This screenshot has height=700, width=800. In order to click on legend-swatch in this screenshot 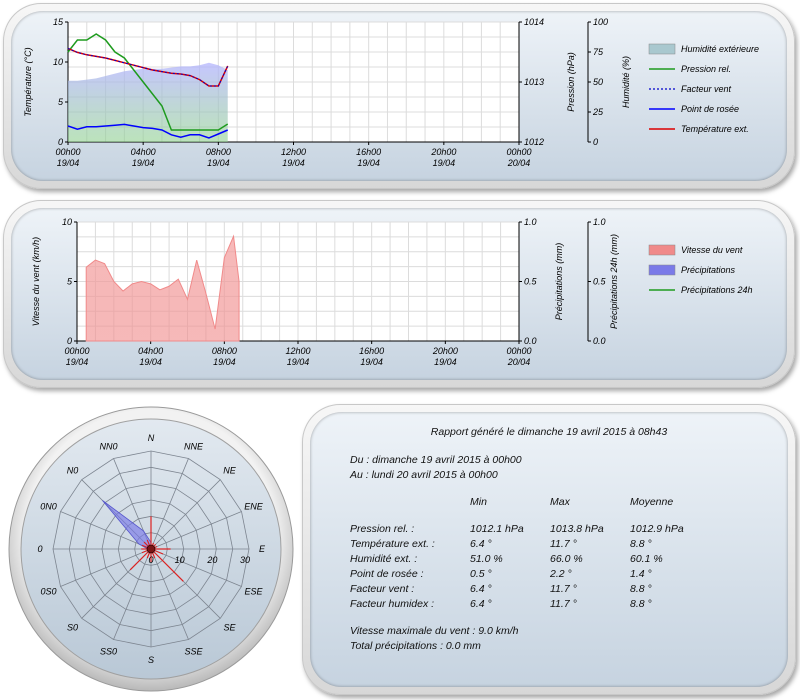, I will do `click(662, 270)`.